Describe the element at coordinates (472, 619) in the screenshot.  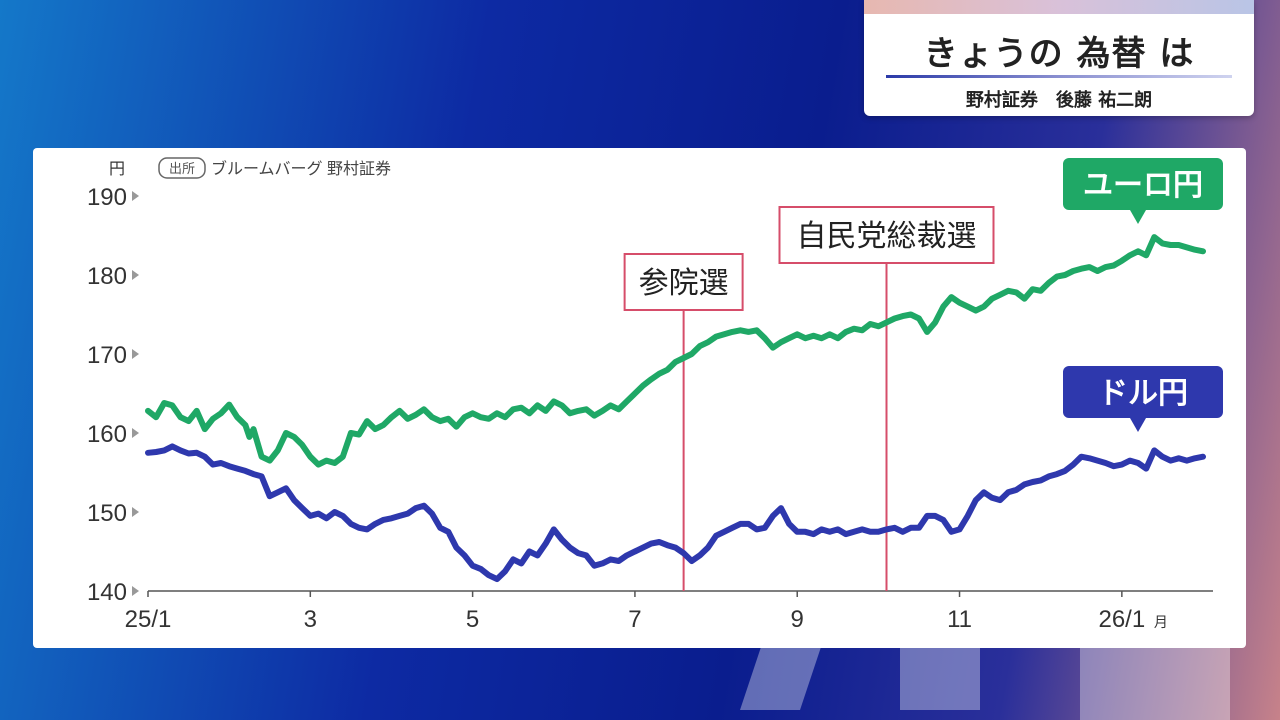
I see `x-tick-label: 5` at that location.